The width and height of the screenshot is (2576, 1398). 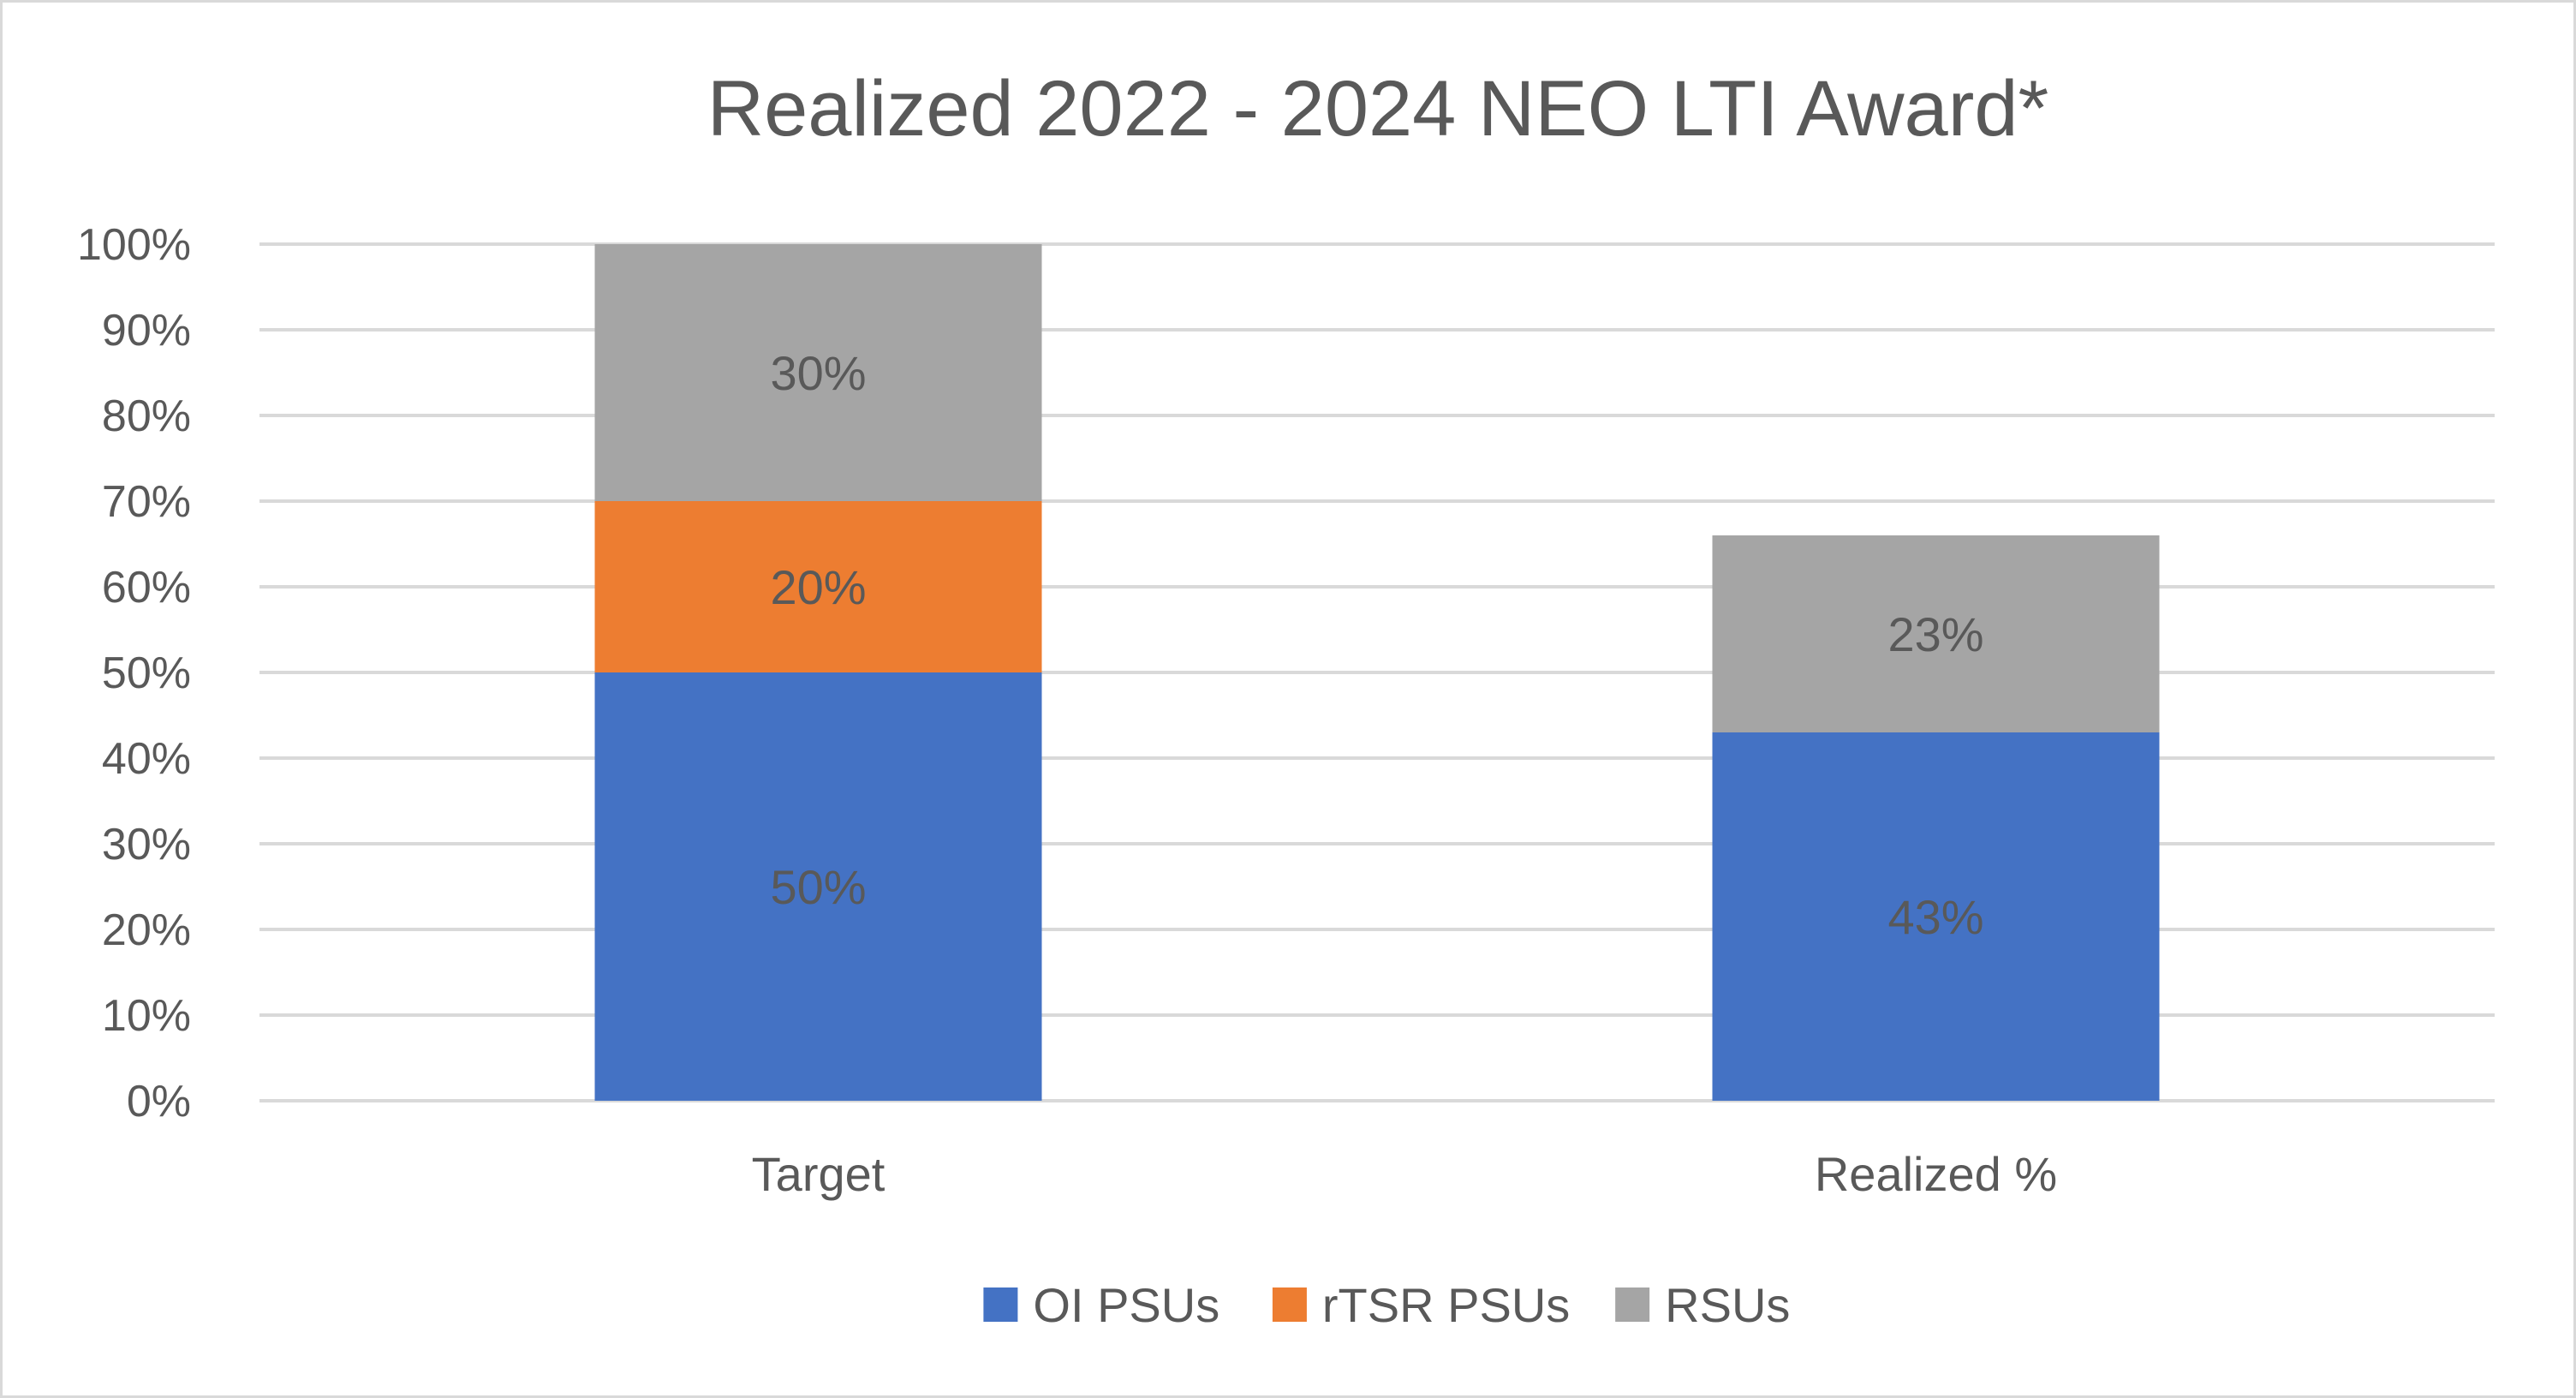 I want to click on legend: OI PSUs rTSR PSUs RSUs, so click(x=1386, y=1305).